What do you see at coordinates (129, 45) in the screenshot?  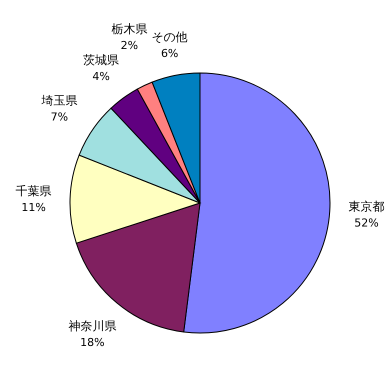 I see `data-label: 2%` at bounding box center [129, 45].